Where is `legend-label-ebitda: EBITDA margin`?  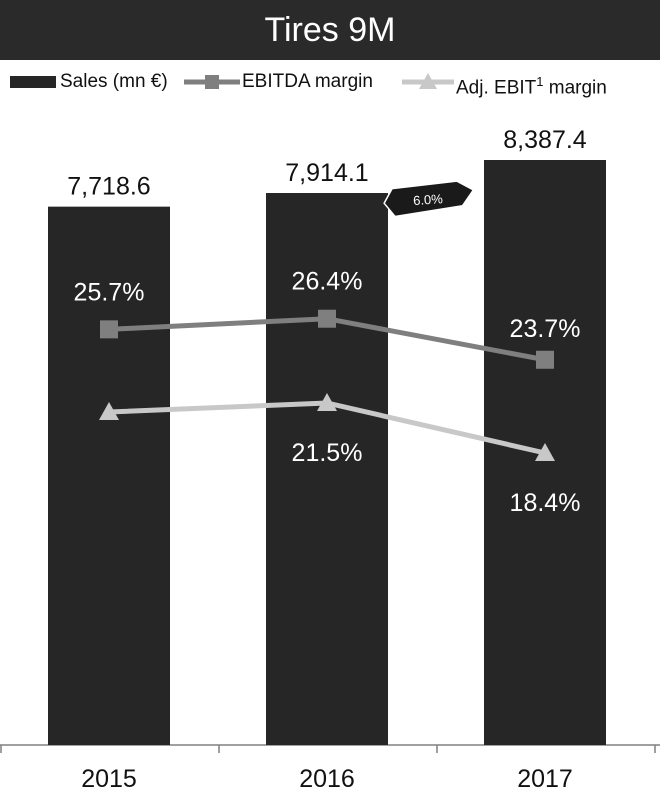 legend-label-ebitda: EBITDA margin is located at coordinates (307, 81).